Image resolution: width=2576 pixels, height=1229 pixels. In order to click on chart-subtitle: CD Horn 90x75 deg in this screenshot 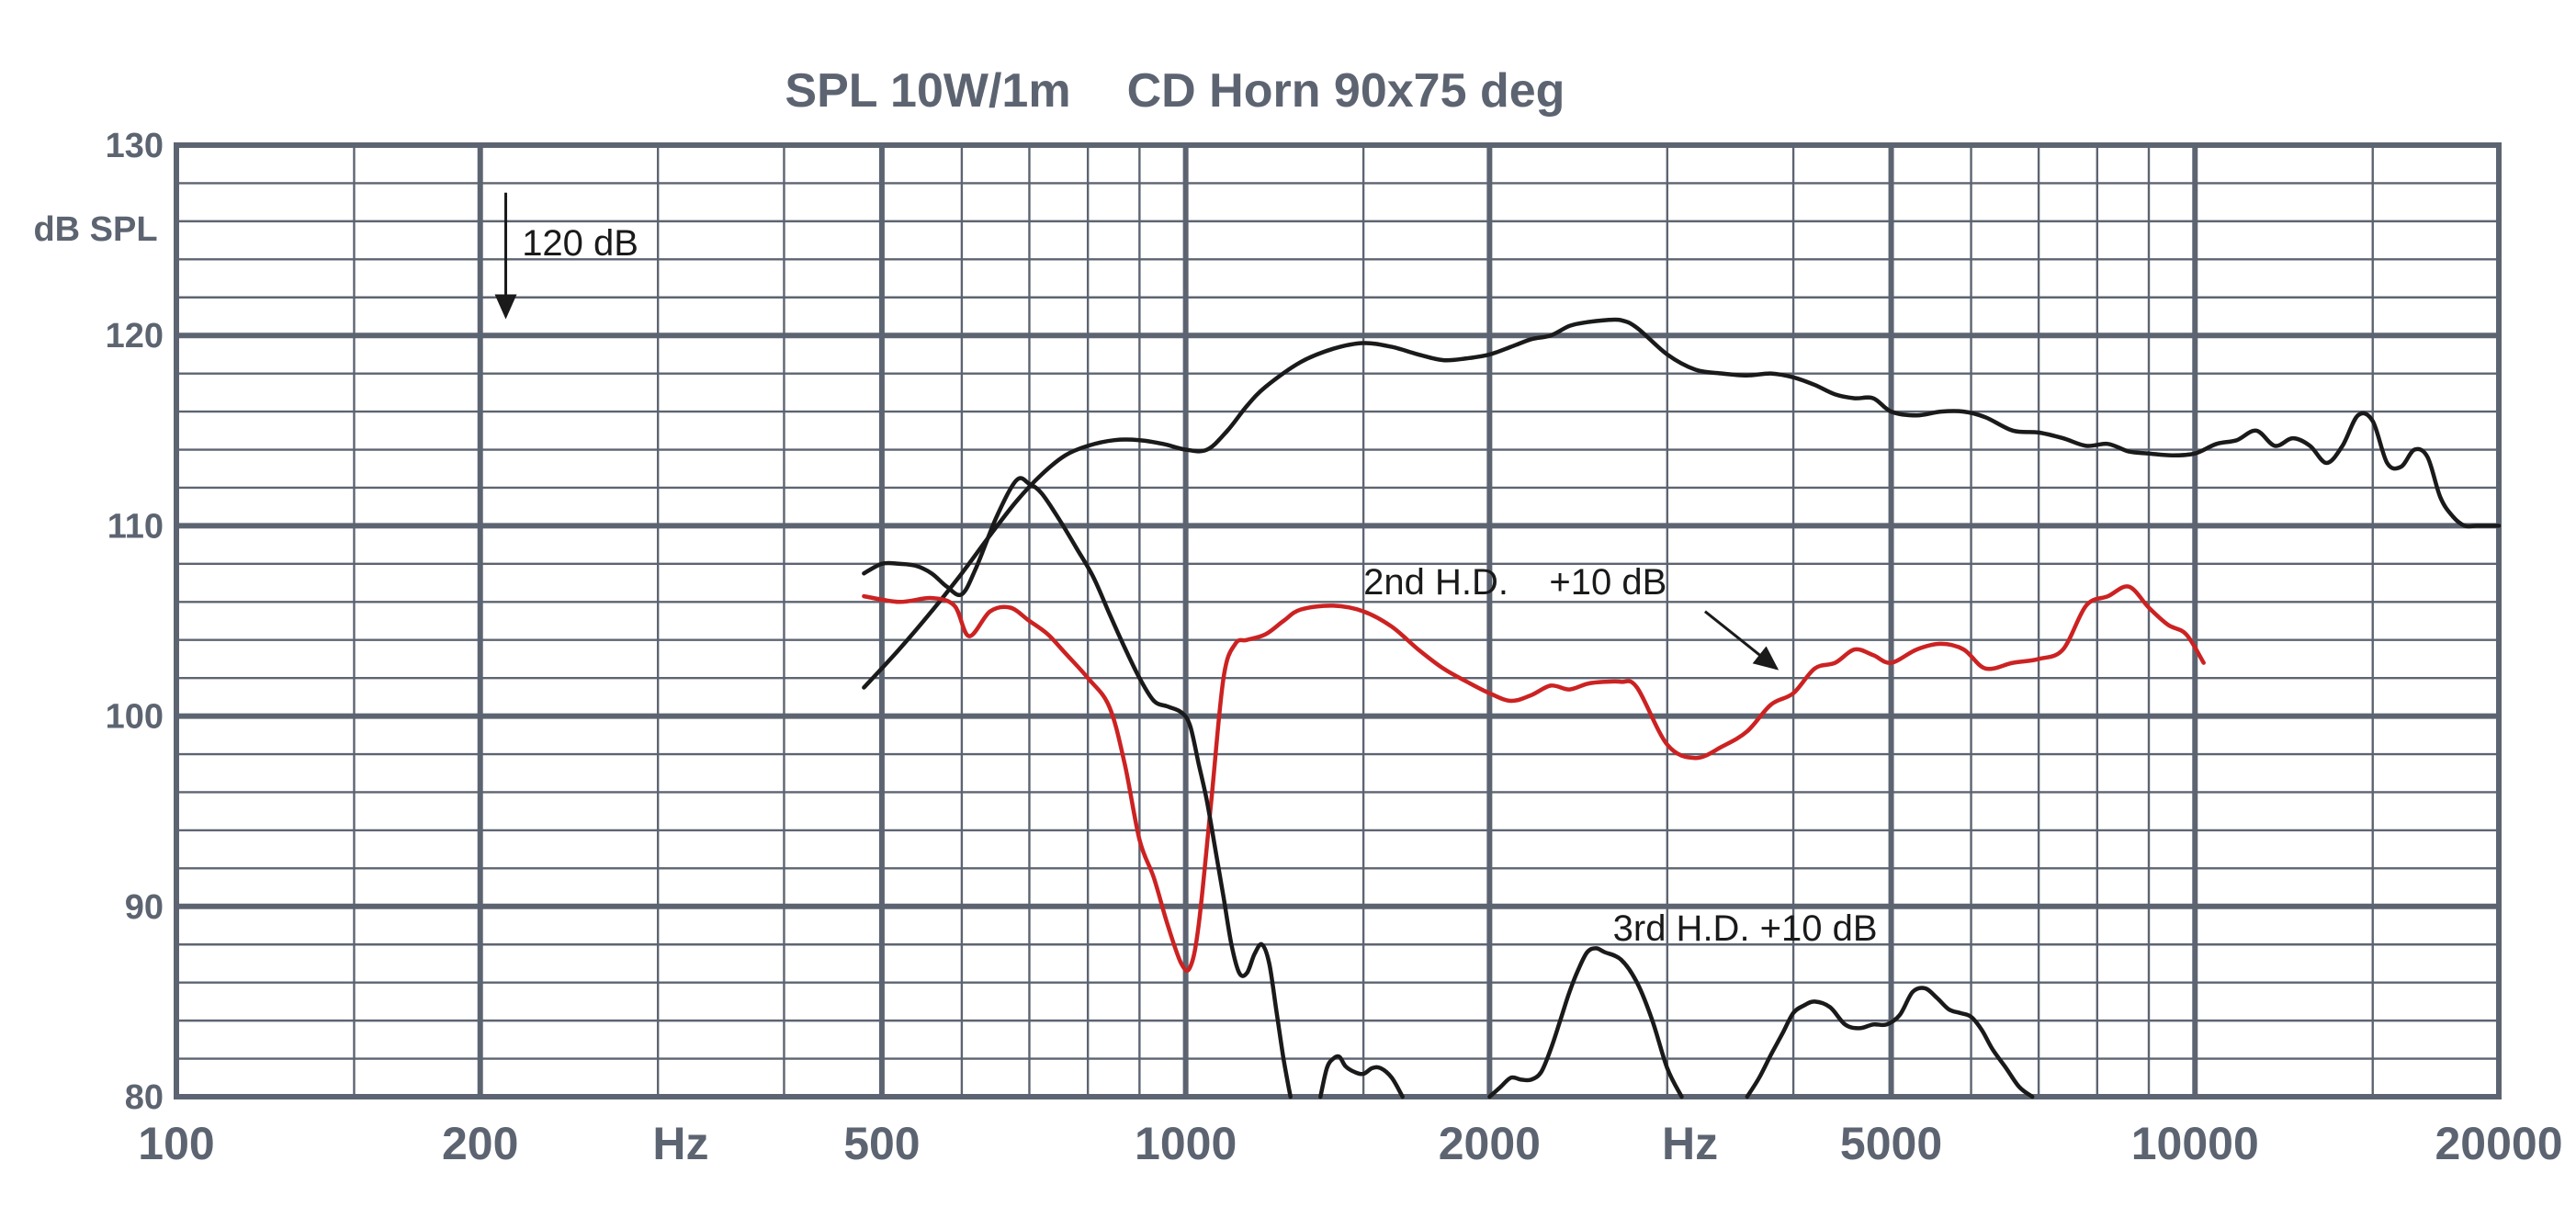, I will do `click(1346, 91)`.